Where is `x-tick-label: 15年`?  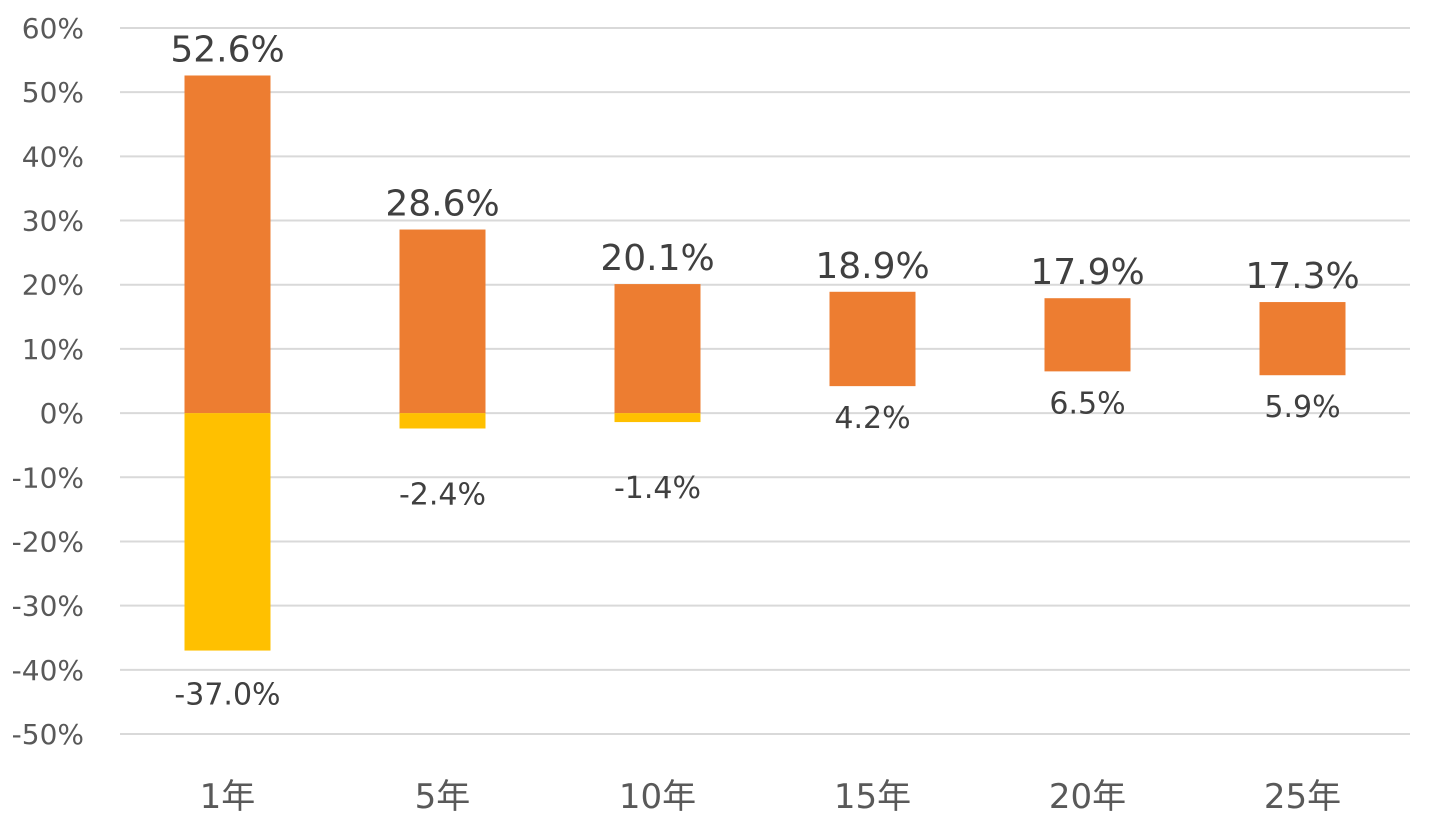 x-tick-label: 15年 is located at coordinates (872, 797).